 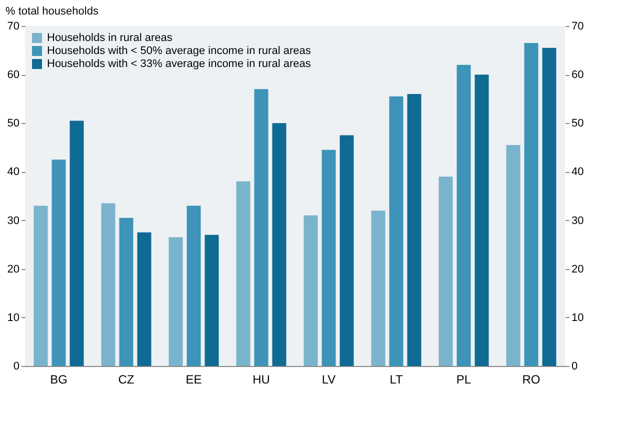 I want to click on y2-tick-label: 70, so click(x=578, y=26).